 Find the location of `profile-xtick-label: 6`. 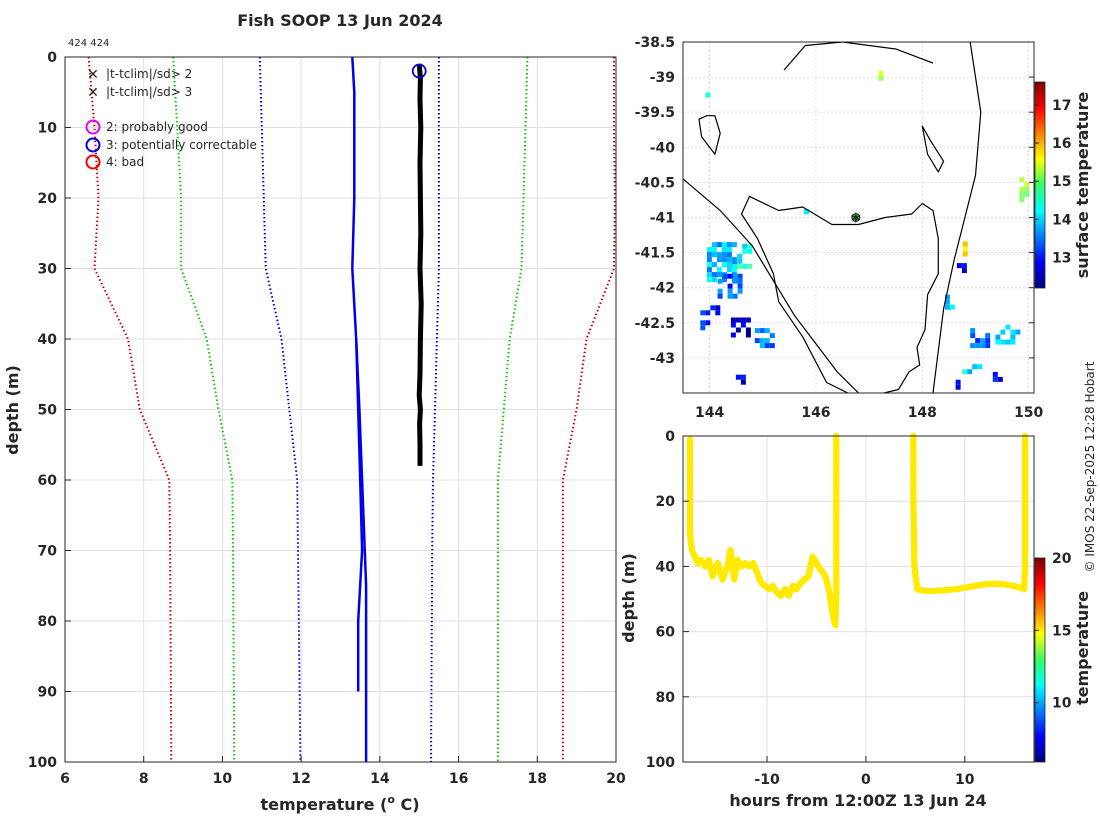

profile-xtick-label: 6 is located at coordinates (65, 779).